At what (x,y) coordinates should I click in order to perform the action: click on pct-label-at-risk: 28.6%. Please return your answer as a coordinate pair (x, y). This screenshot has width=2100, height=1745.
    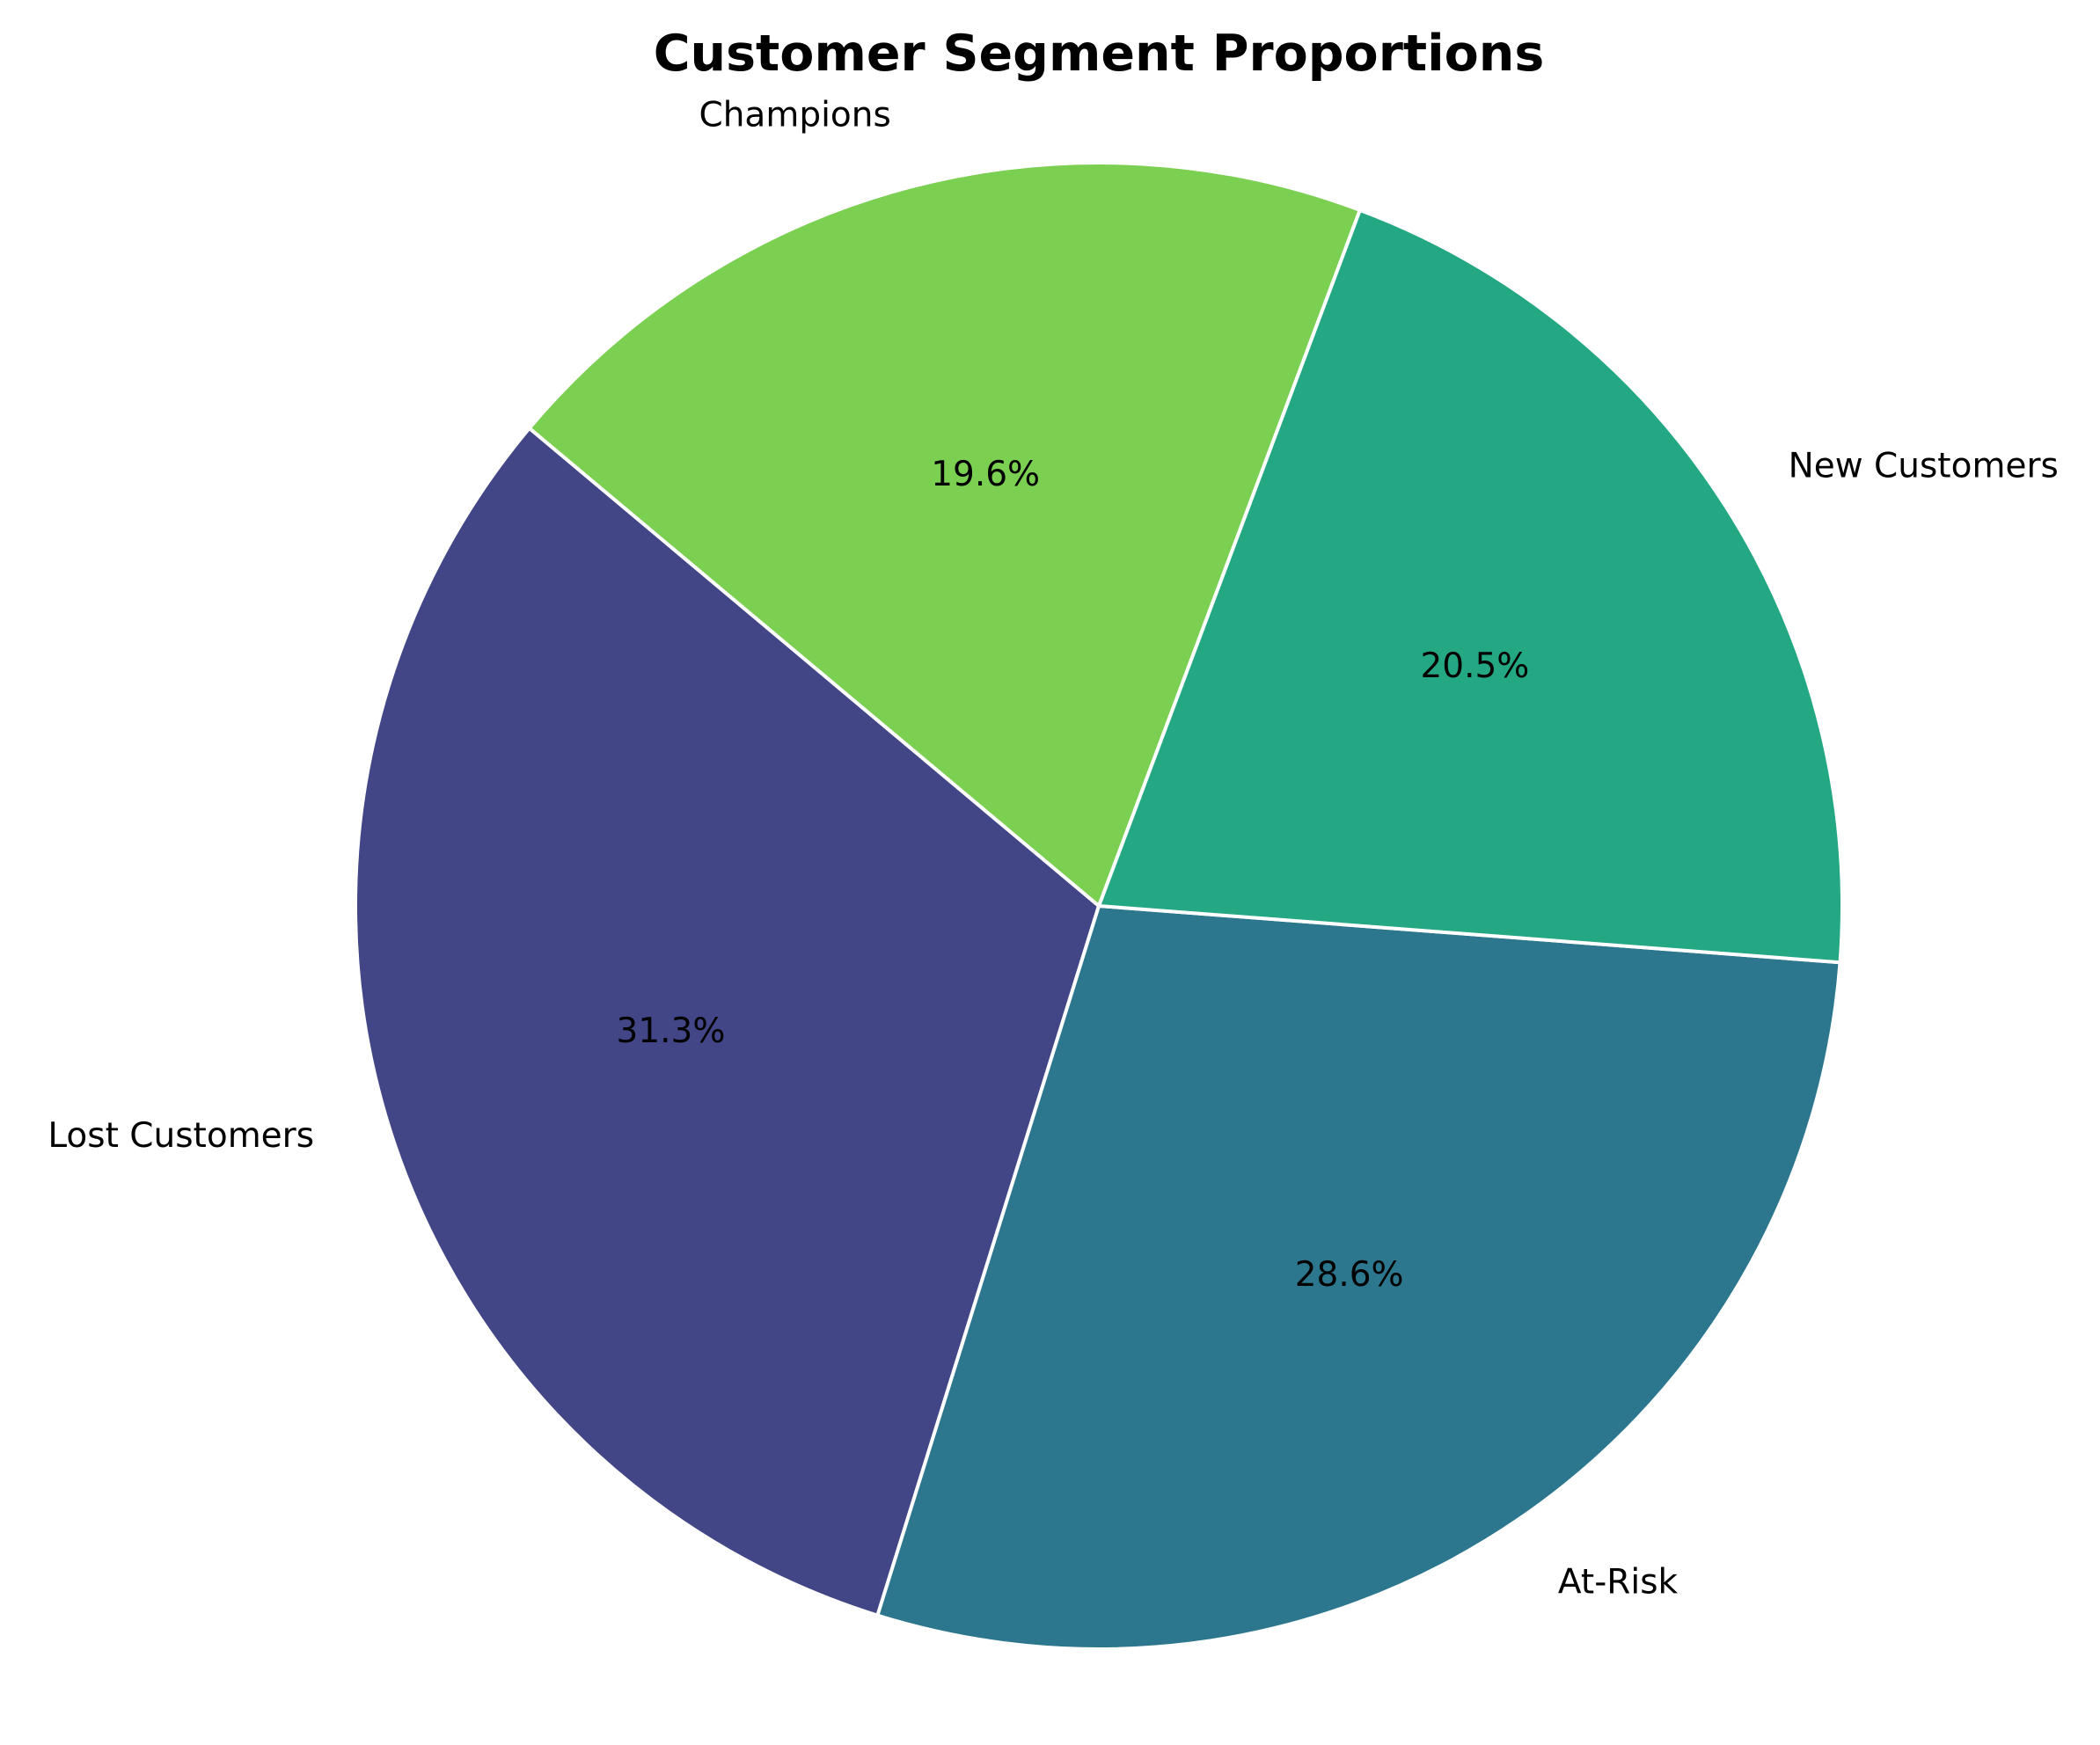
    Looking at the image, I should click on (1350, 1275).